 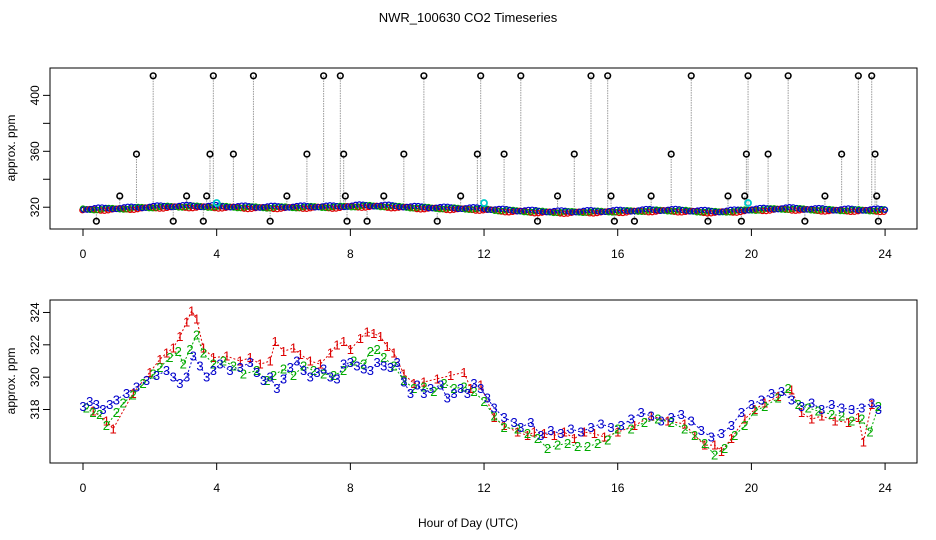 What do you see at coordinates (83, 254) in the screenshot?
I see `top-x-tick-label: 0` at bounding box center [83, 254].